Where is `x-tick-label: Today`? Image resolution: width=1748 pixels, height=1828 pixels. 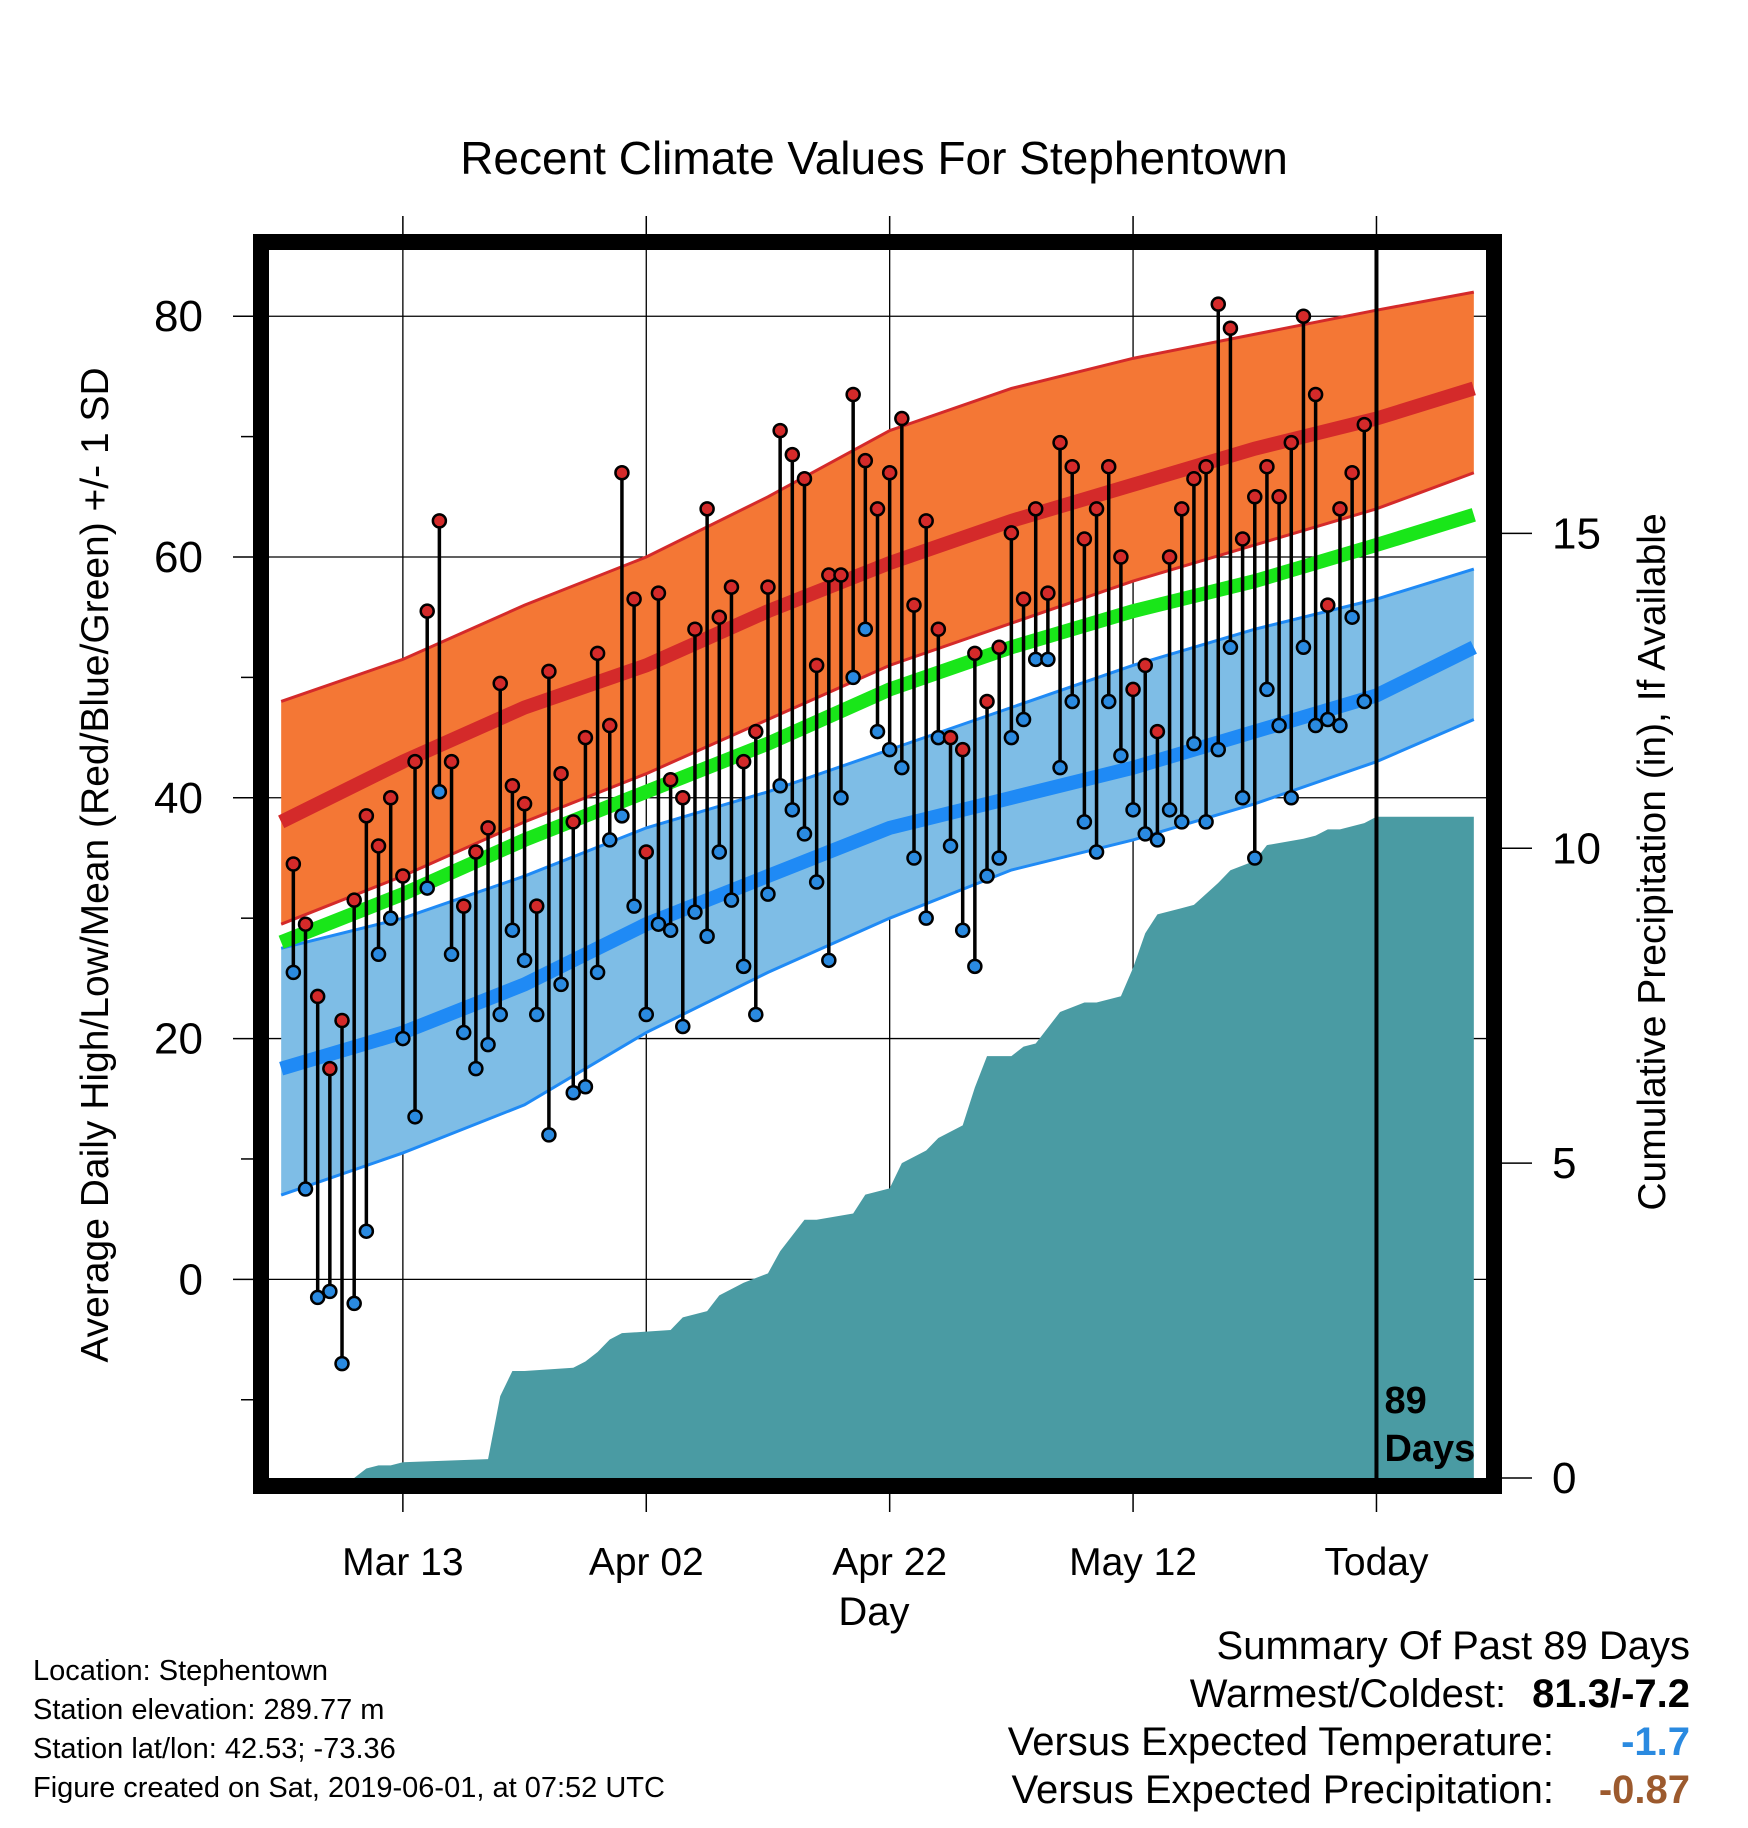 x-tick-label: Today is located at coordinates (1376, 1562).